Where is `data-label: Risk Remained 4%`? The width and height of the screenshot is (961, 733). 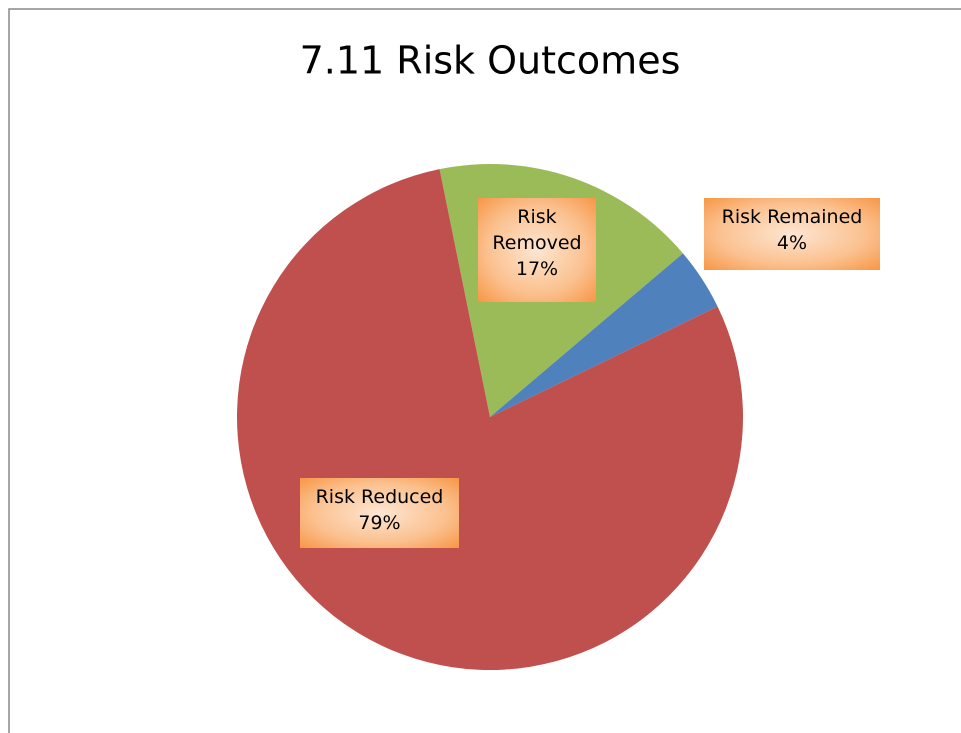
data-label: Risk Remained 4% is located at coordinates (792, 234).